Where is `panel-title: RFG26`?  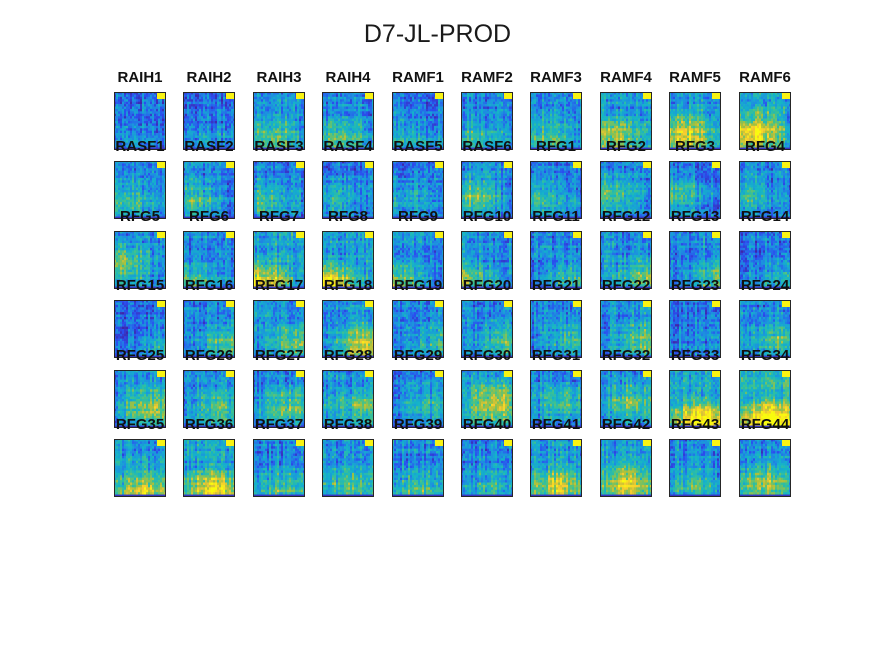 panel-title: RFG26 is located at coordinates (209, 355).